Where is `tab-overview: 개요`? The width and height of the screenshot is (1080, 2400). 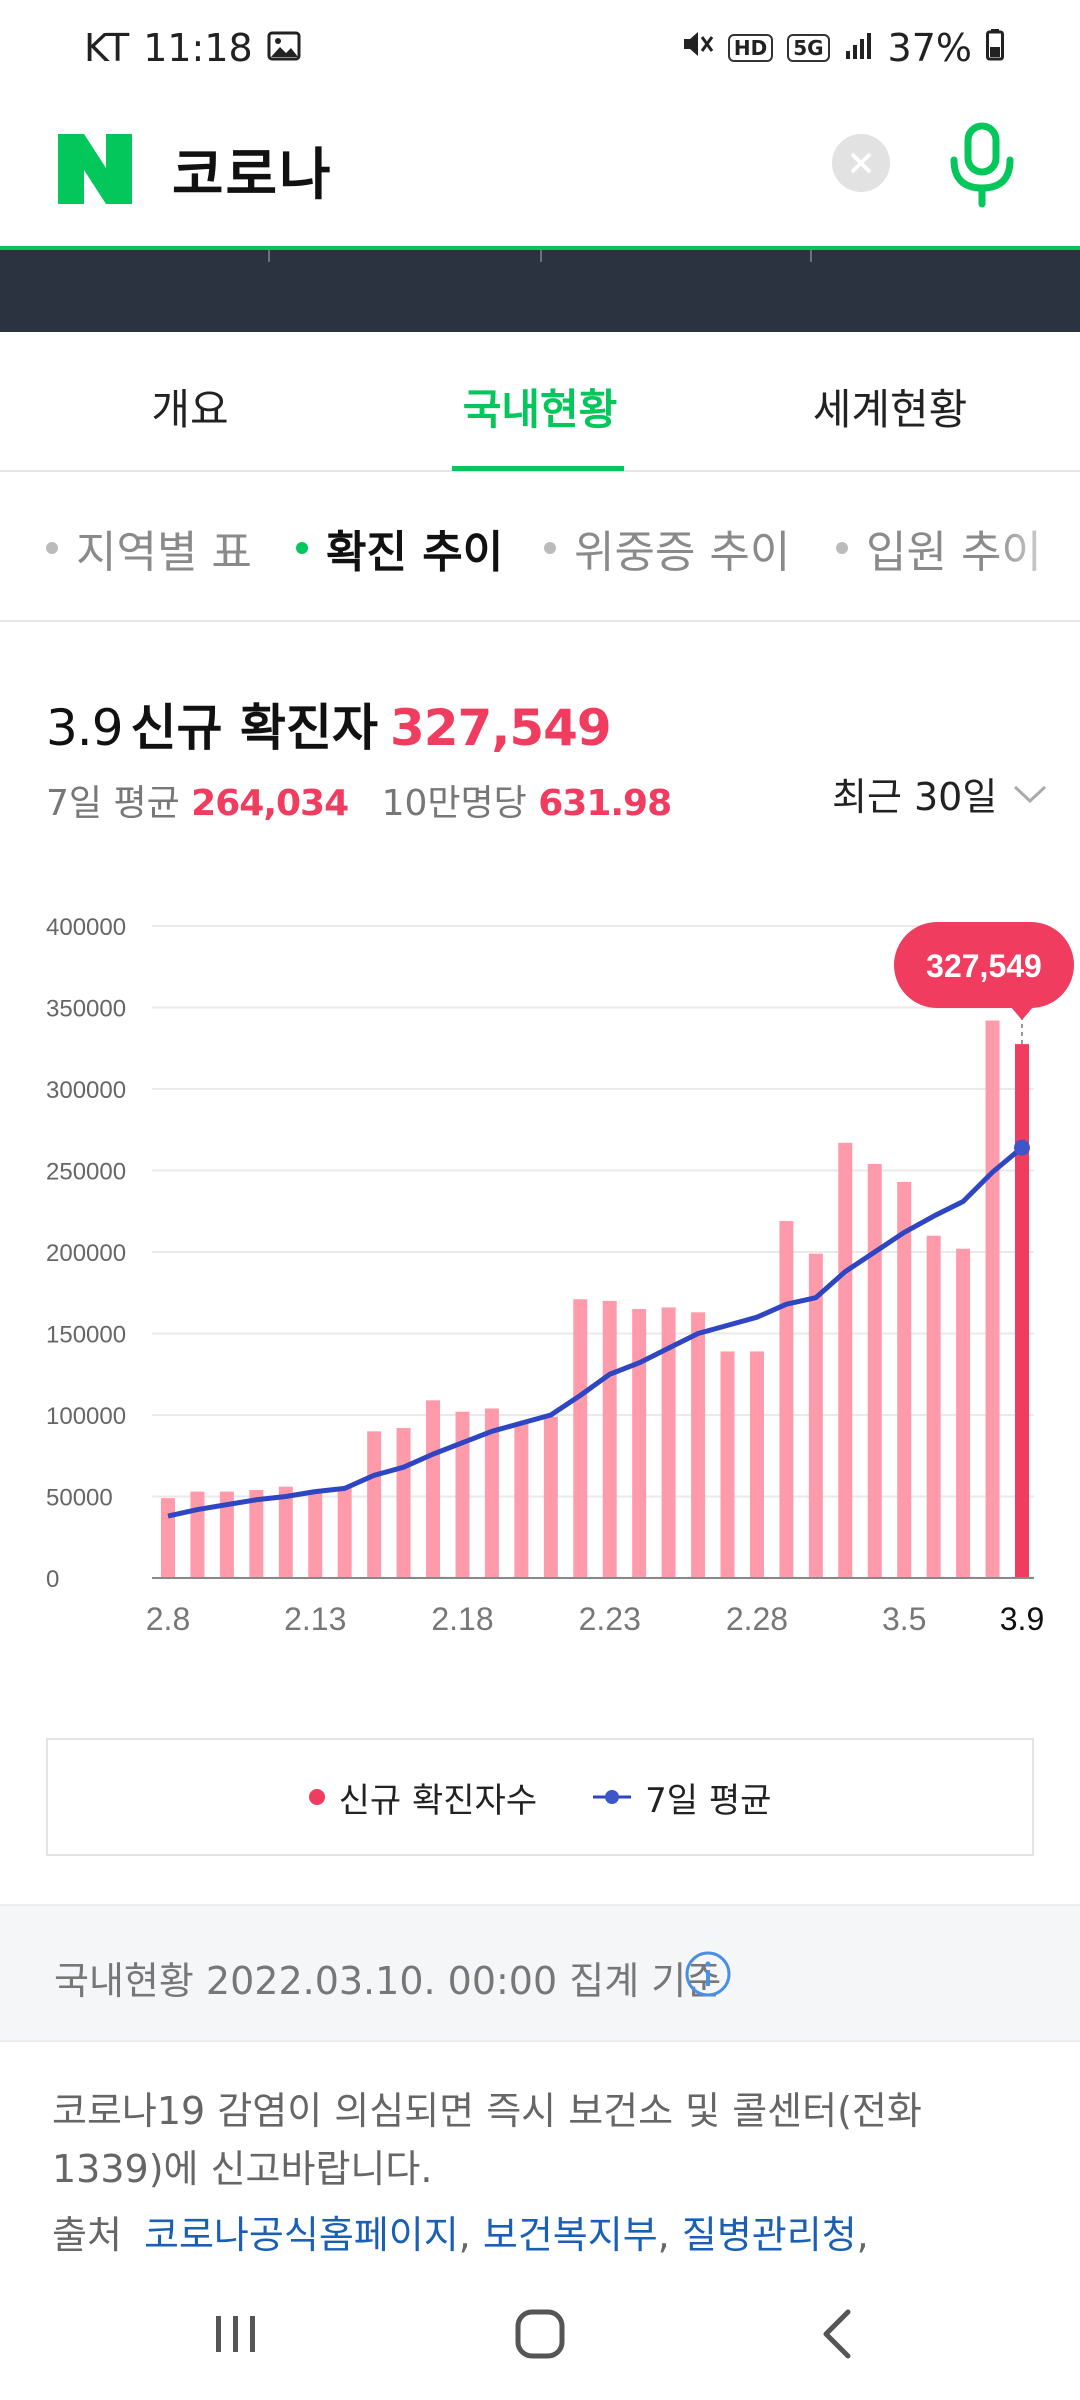 tab-overview: 개요 is located at coordinates (190, 409).